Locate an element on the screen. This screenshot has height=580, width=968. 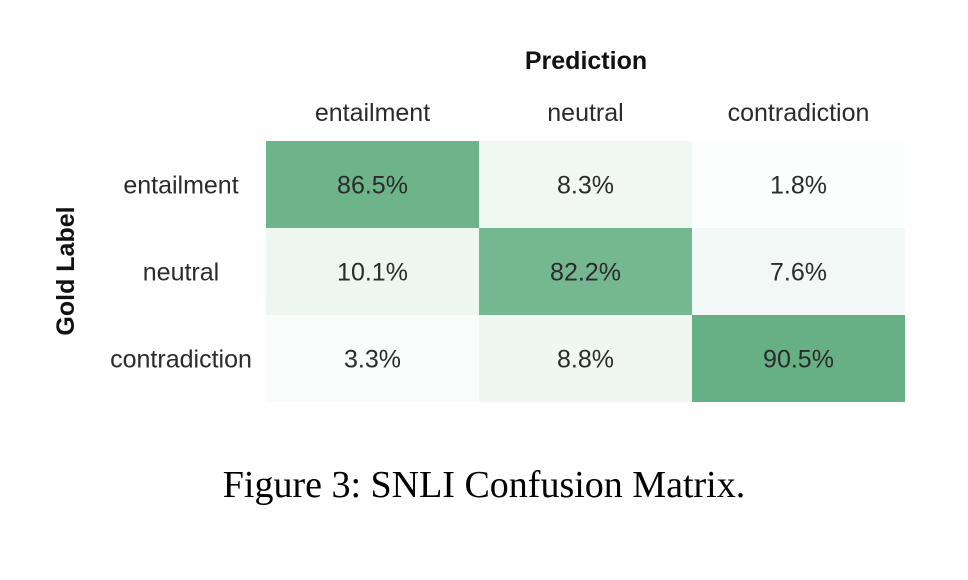
cell-entailment-contradiction is located at coordinates (798, 184).